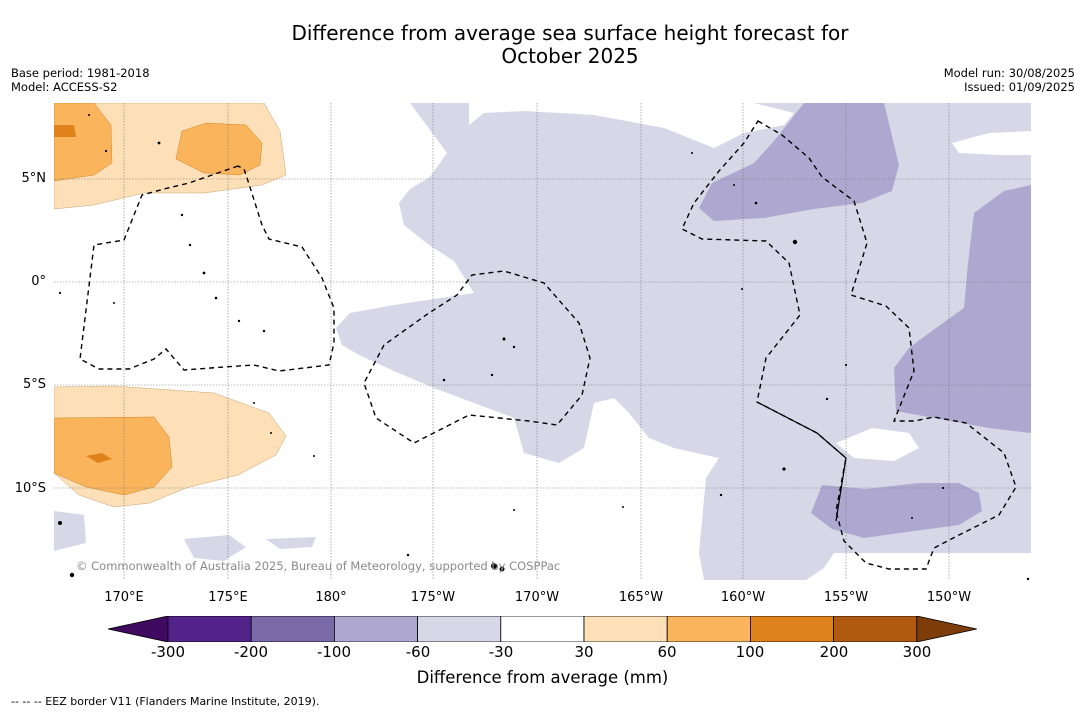 The image size is (1085, 713). I want to click on lon-label-150w: 150°W, so click(949, 597).